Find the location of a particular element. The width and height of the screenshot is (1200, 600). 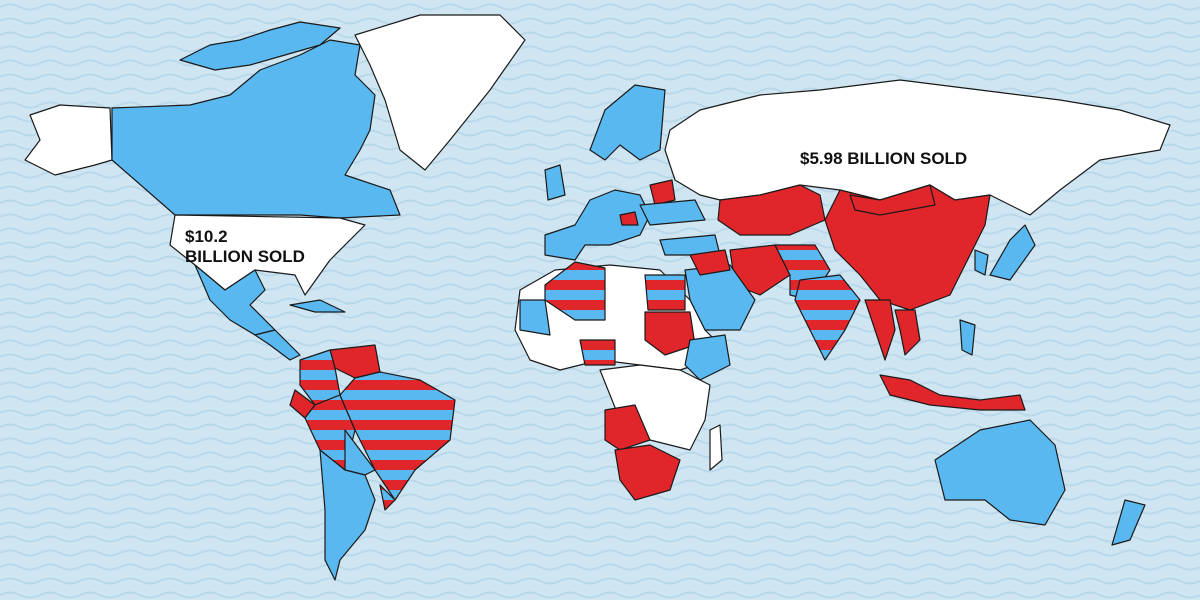

nigeria is located at coordinates (597, 352).